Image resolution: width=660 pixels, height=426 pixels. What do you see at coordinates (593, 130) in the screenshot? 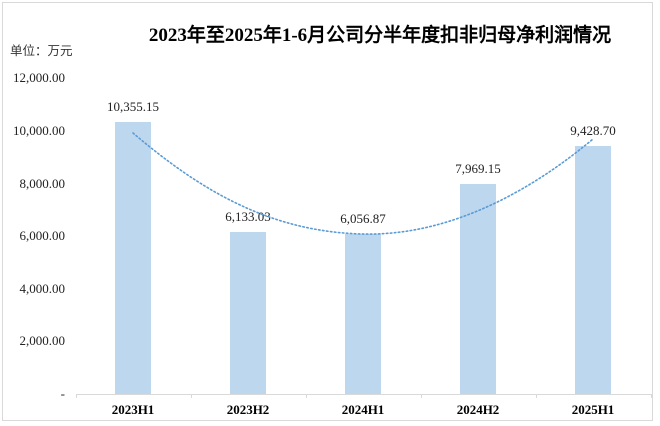
I see `data-label-2025H1: 9,428.70` at bounding box center [593, 130].